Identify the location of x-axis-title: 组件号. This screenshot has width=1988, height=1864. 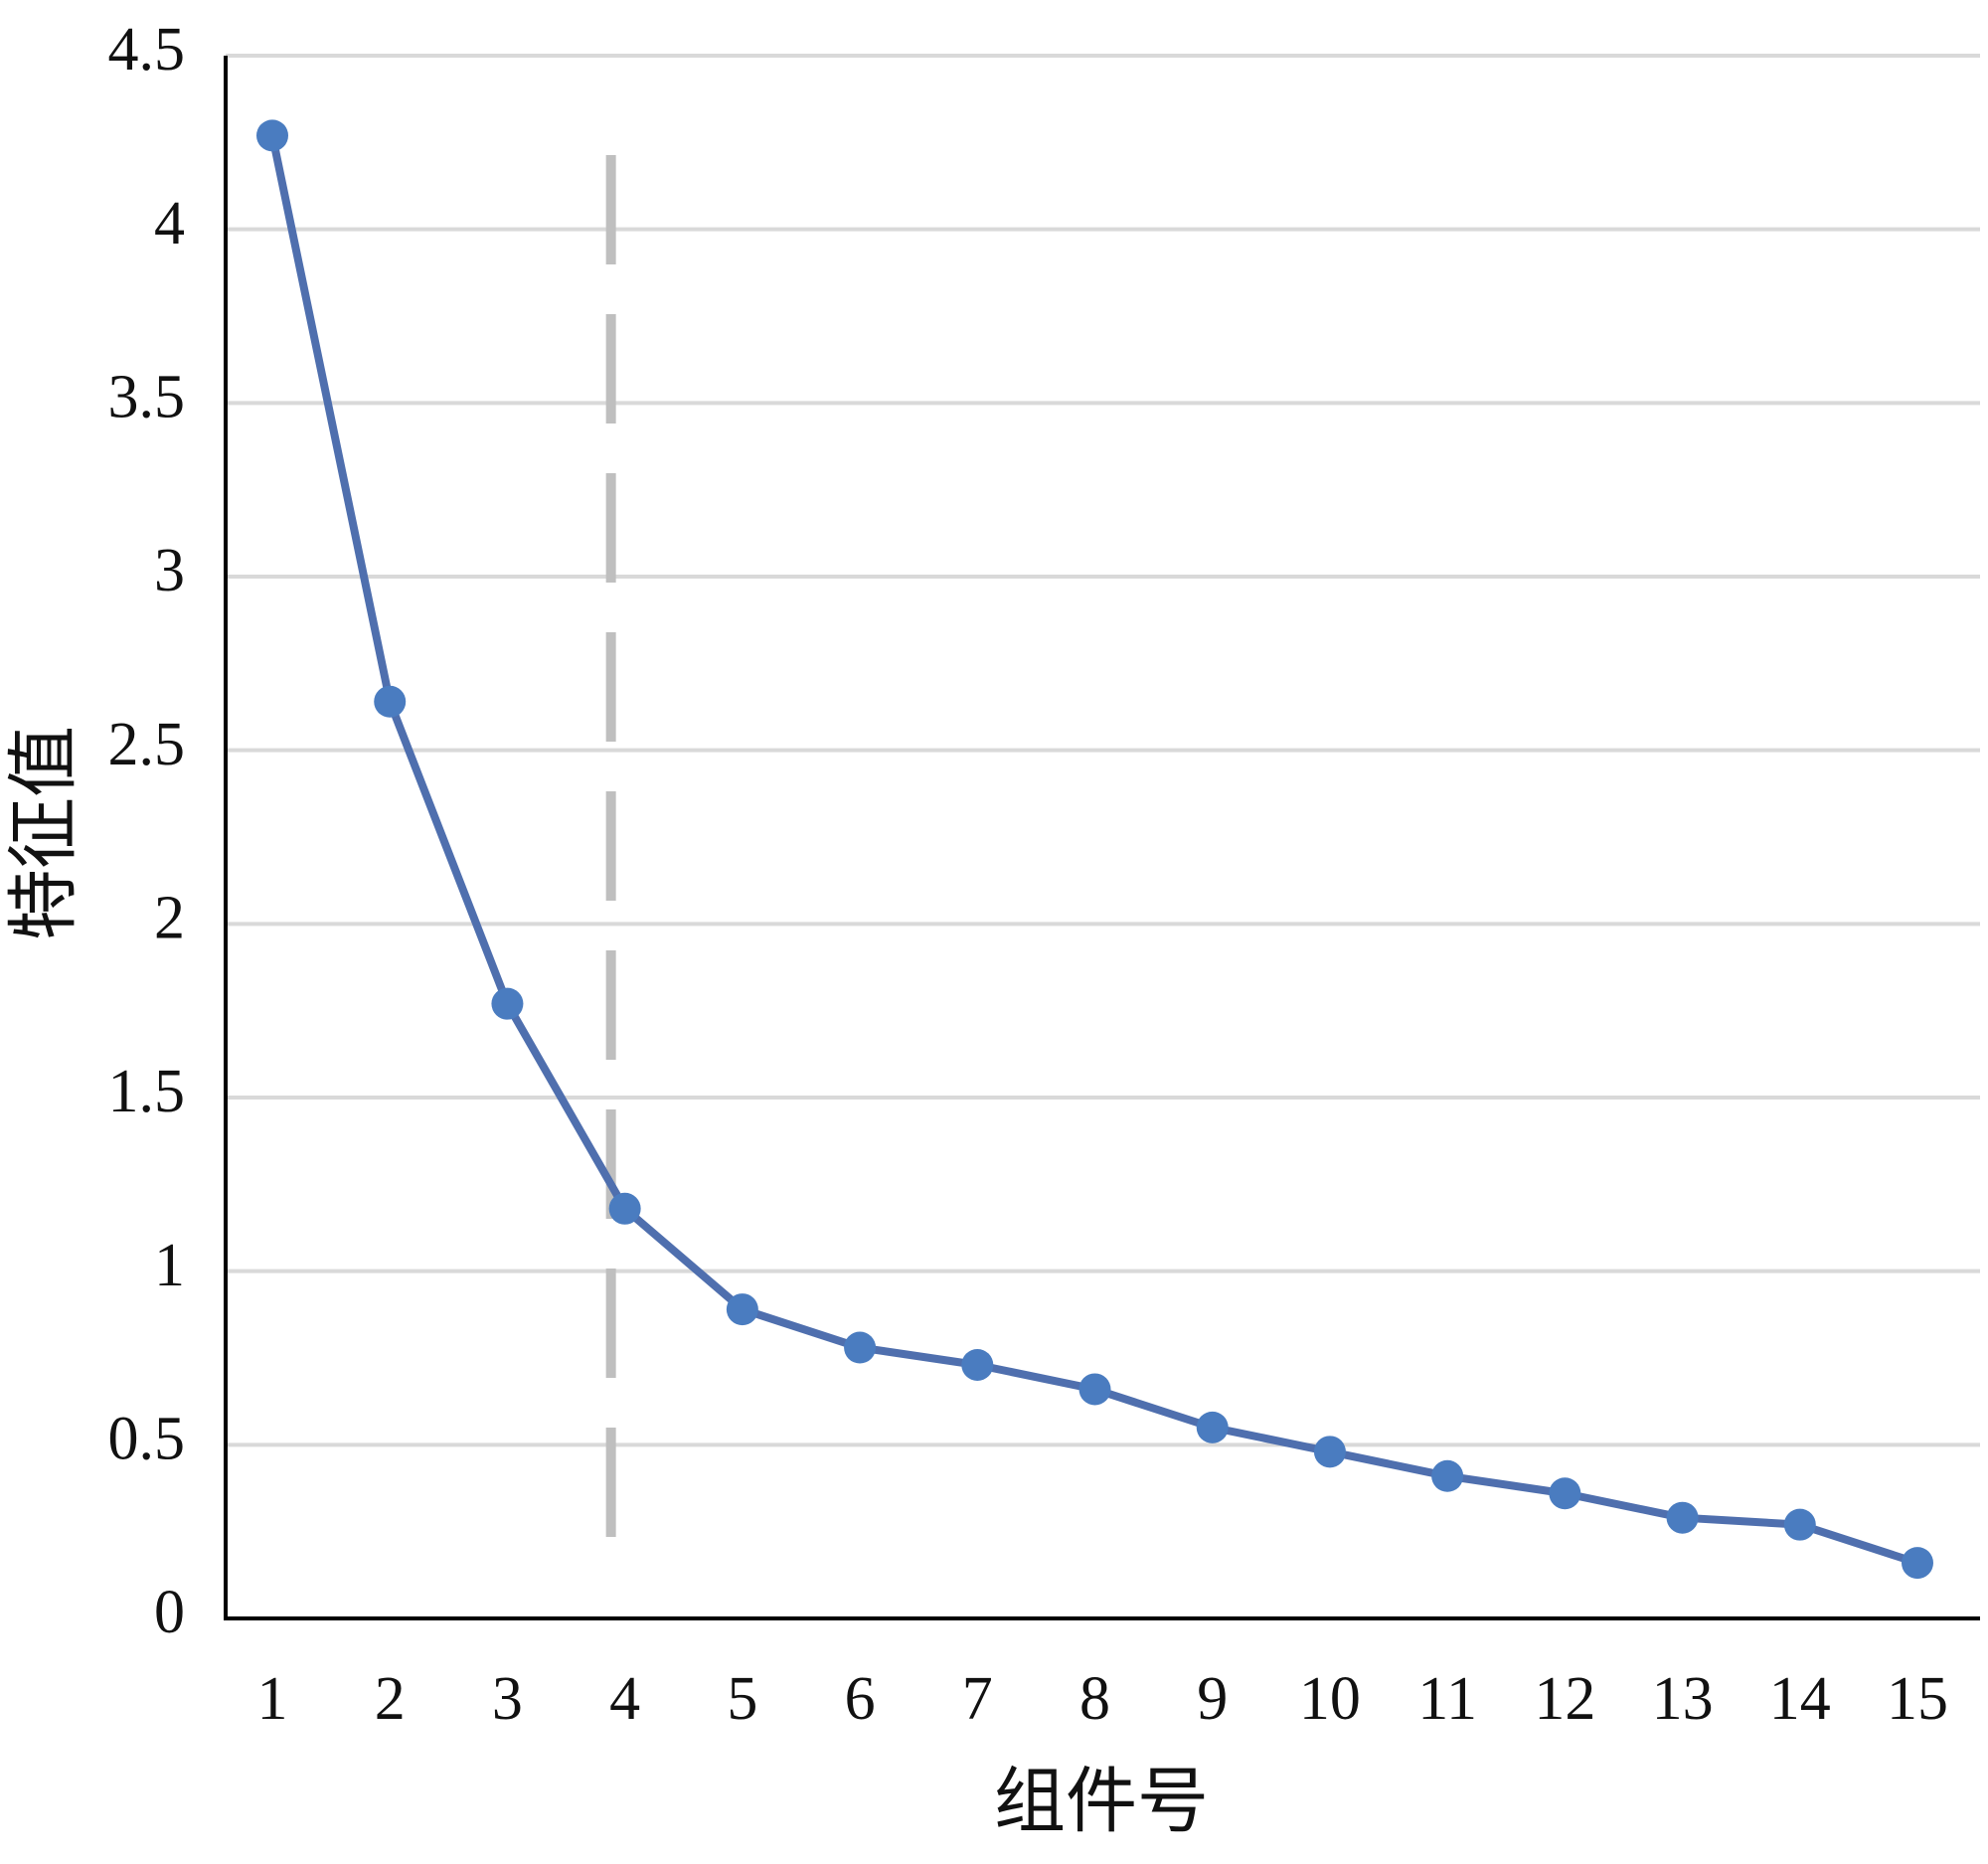
(1101, 1803).